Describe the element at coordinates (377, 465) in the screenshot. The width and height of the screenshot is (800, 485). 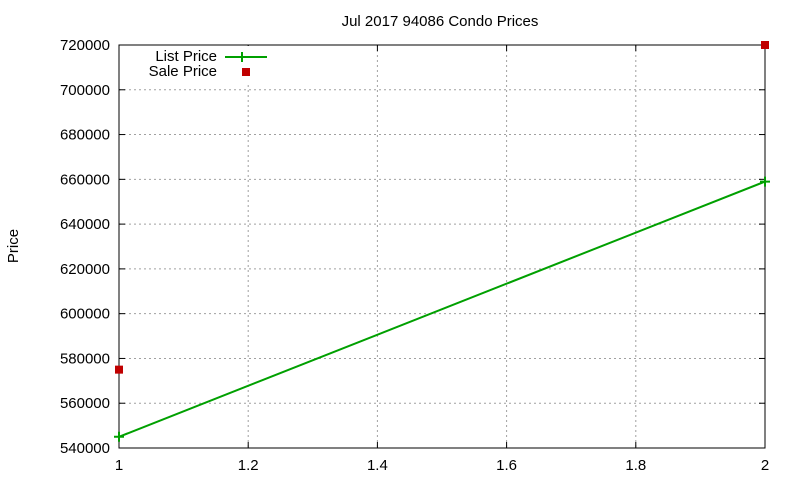
I see `x-tick-label: 1.4` at that location.